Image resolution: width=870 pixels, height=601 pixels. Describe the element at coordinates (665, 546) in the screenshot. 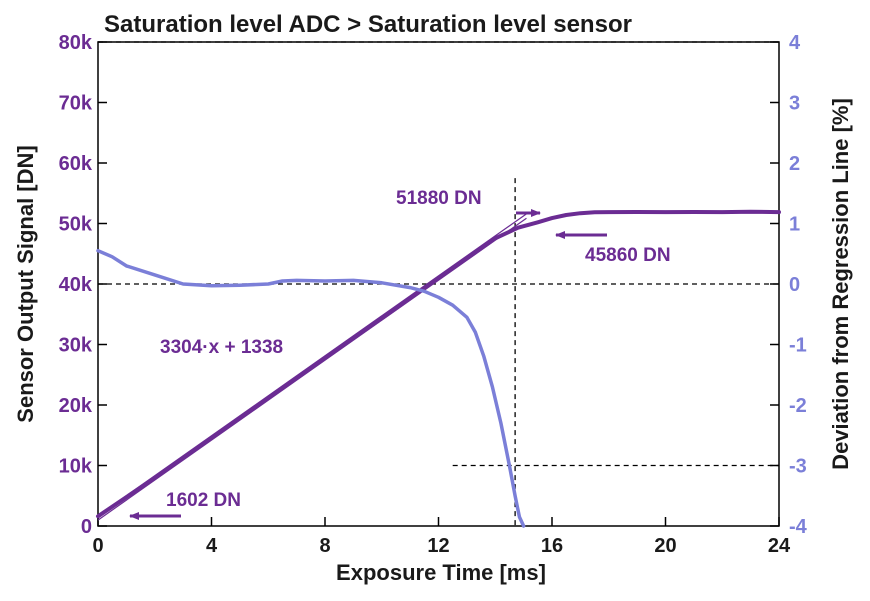

I see `x-tick-label: 20` at that location.